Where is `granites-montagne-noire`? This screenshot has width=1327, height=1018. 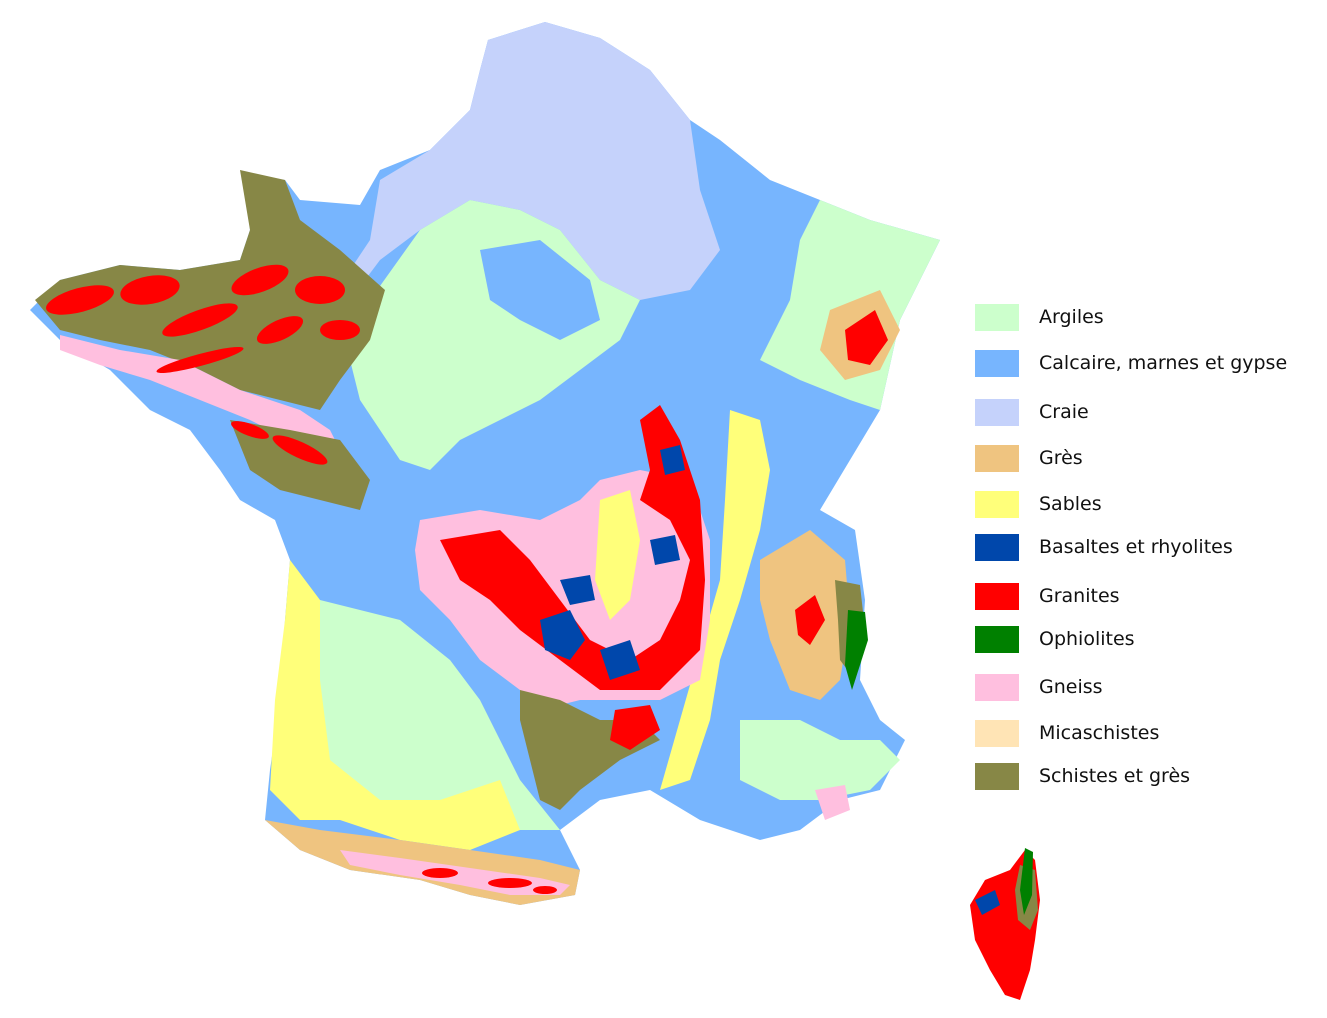
granites-montagne-noire is located at coordinates (635, 727).